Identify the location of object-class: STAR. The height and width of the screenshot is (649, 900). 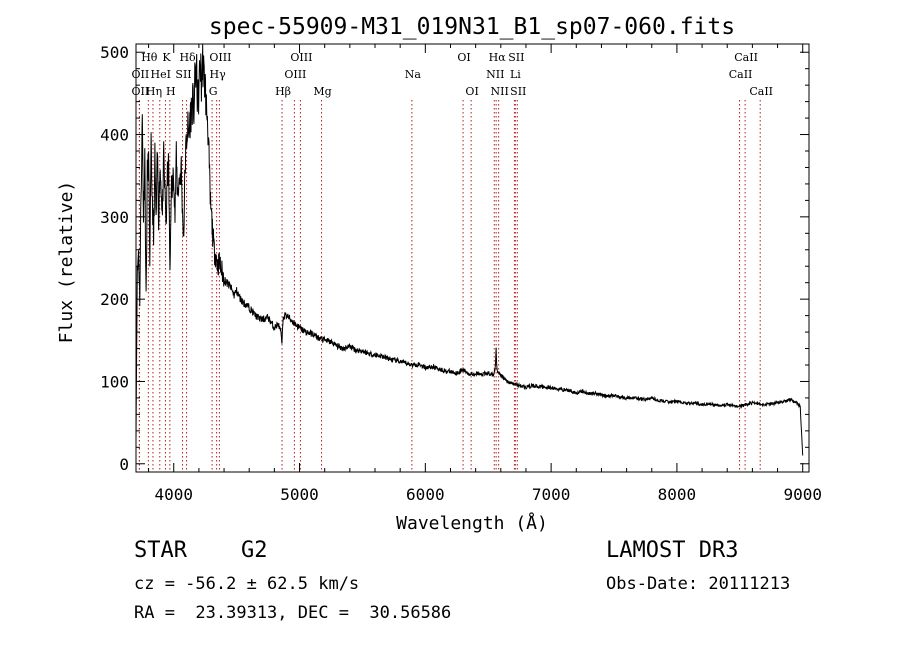
(160, 550).